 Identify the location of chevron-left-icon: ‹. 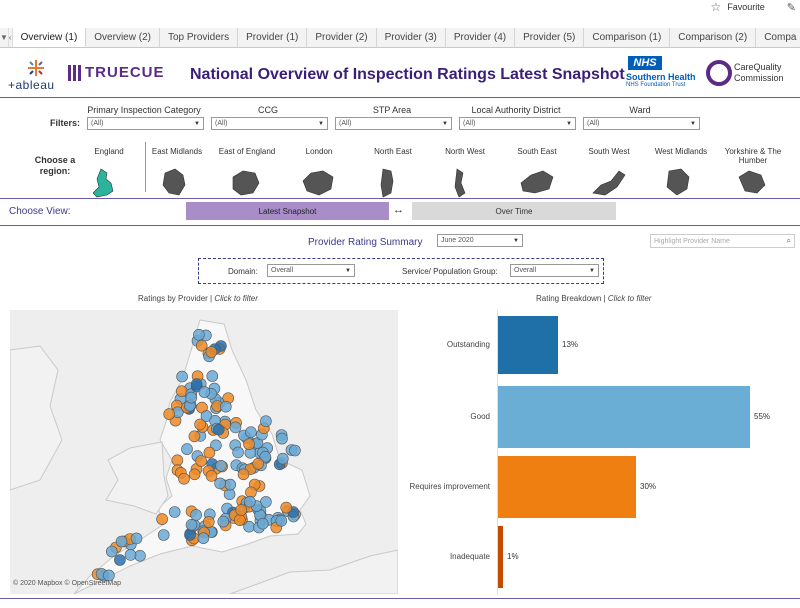
(11, 37).